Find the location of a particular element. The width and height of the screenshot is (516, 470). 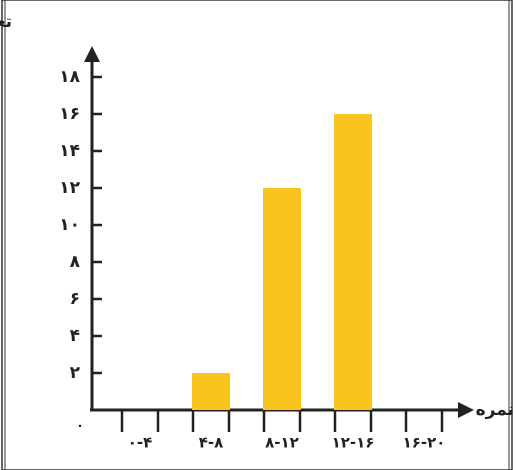

y-tick-label: ۲ is located at coordinates (75, 373).